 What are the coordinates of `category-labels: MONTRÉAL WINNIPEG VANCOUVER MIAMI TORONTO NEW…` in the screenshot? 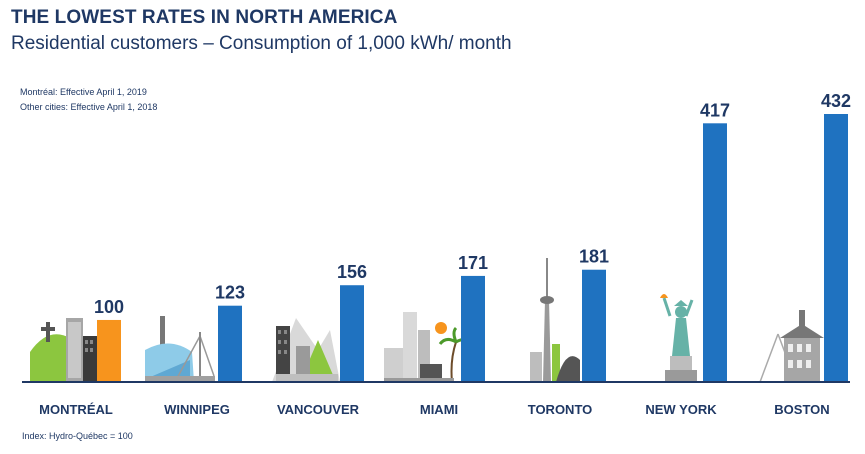 It's located at (434, 409).